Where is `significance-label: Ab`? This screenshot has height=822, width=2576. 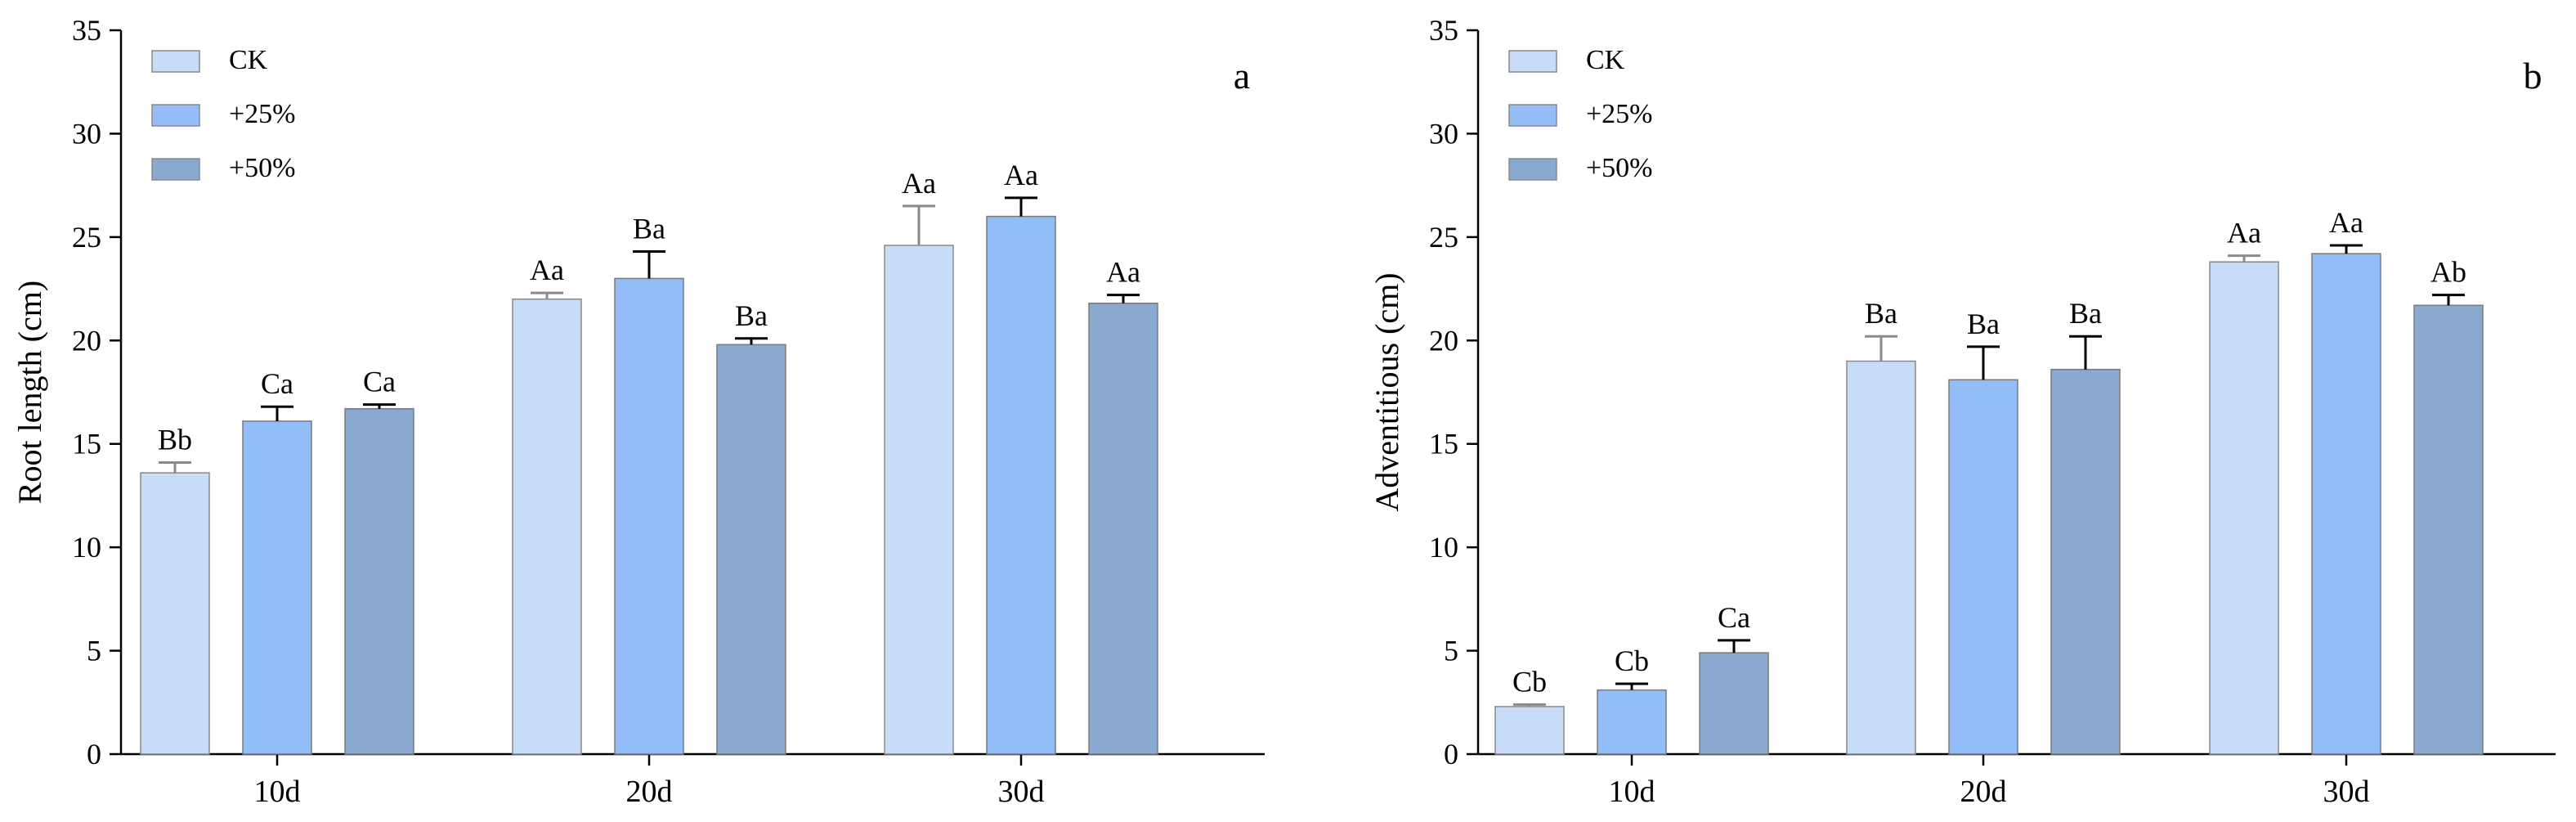
significance-label: Ab is located at coordinates (2448, 272).